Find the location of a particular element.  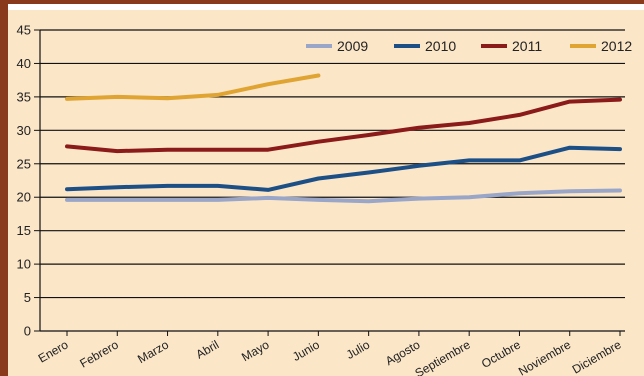

legend: 2009 2010 2011 2012 is located at coordinates (469, 46).